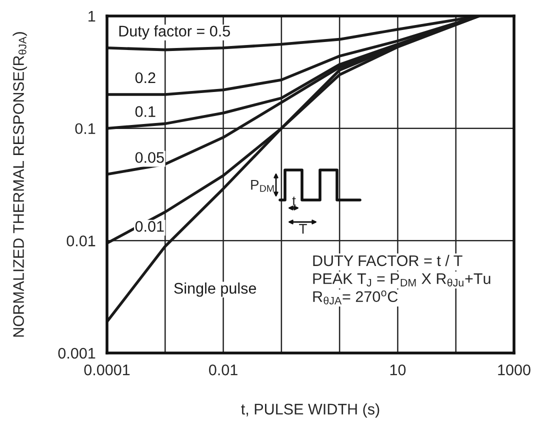 The image size is (534, 429). I want to click on x-tick-label: 1000, so click(514, 370).